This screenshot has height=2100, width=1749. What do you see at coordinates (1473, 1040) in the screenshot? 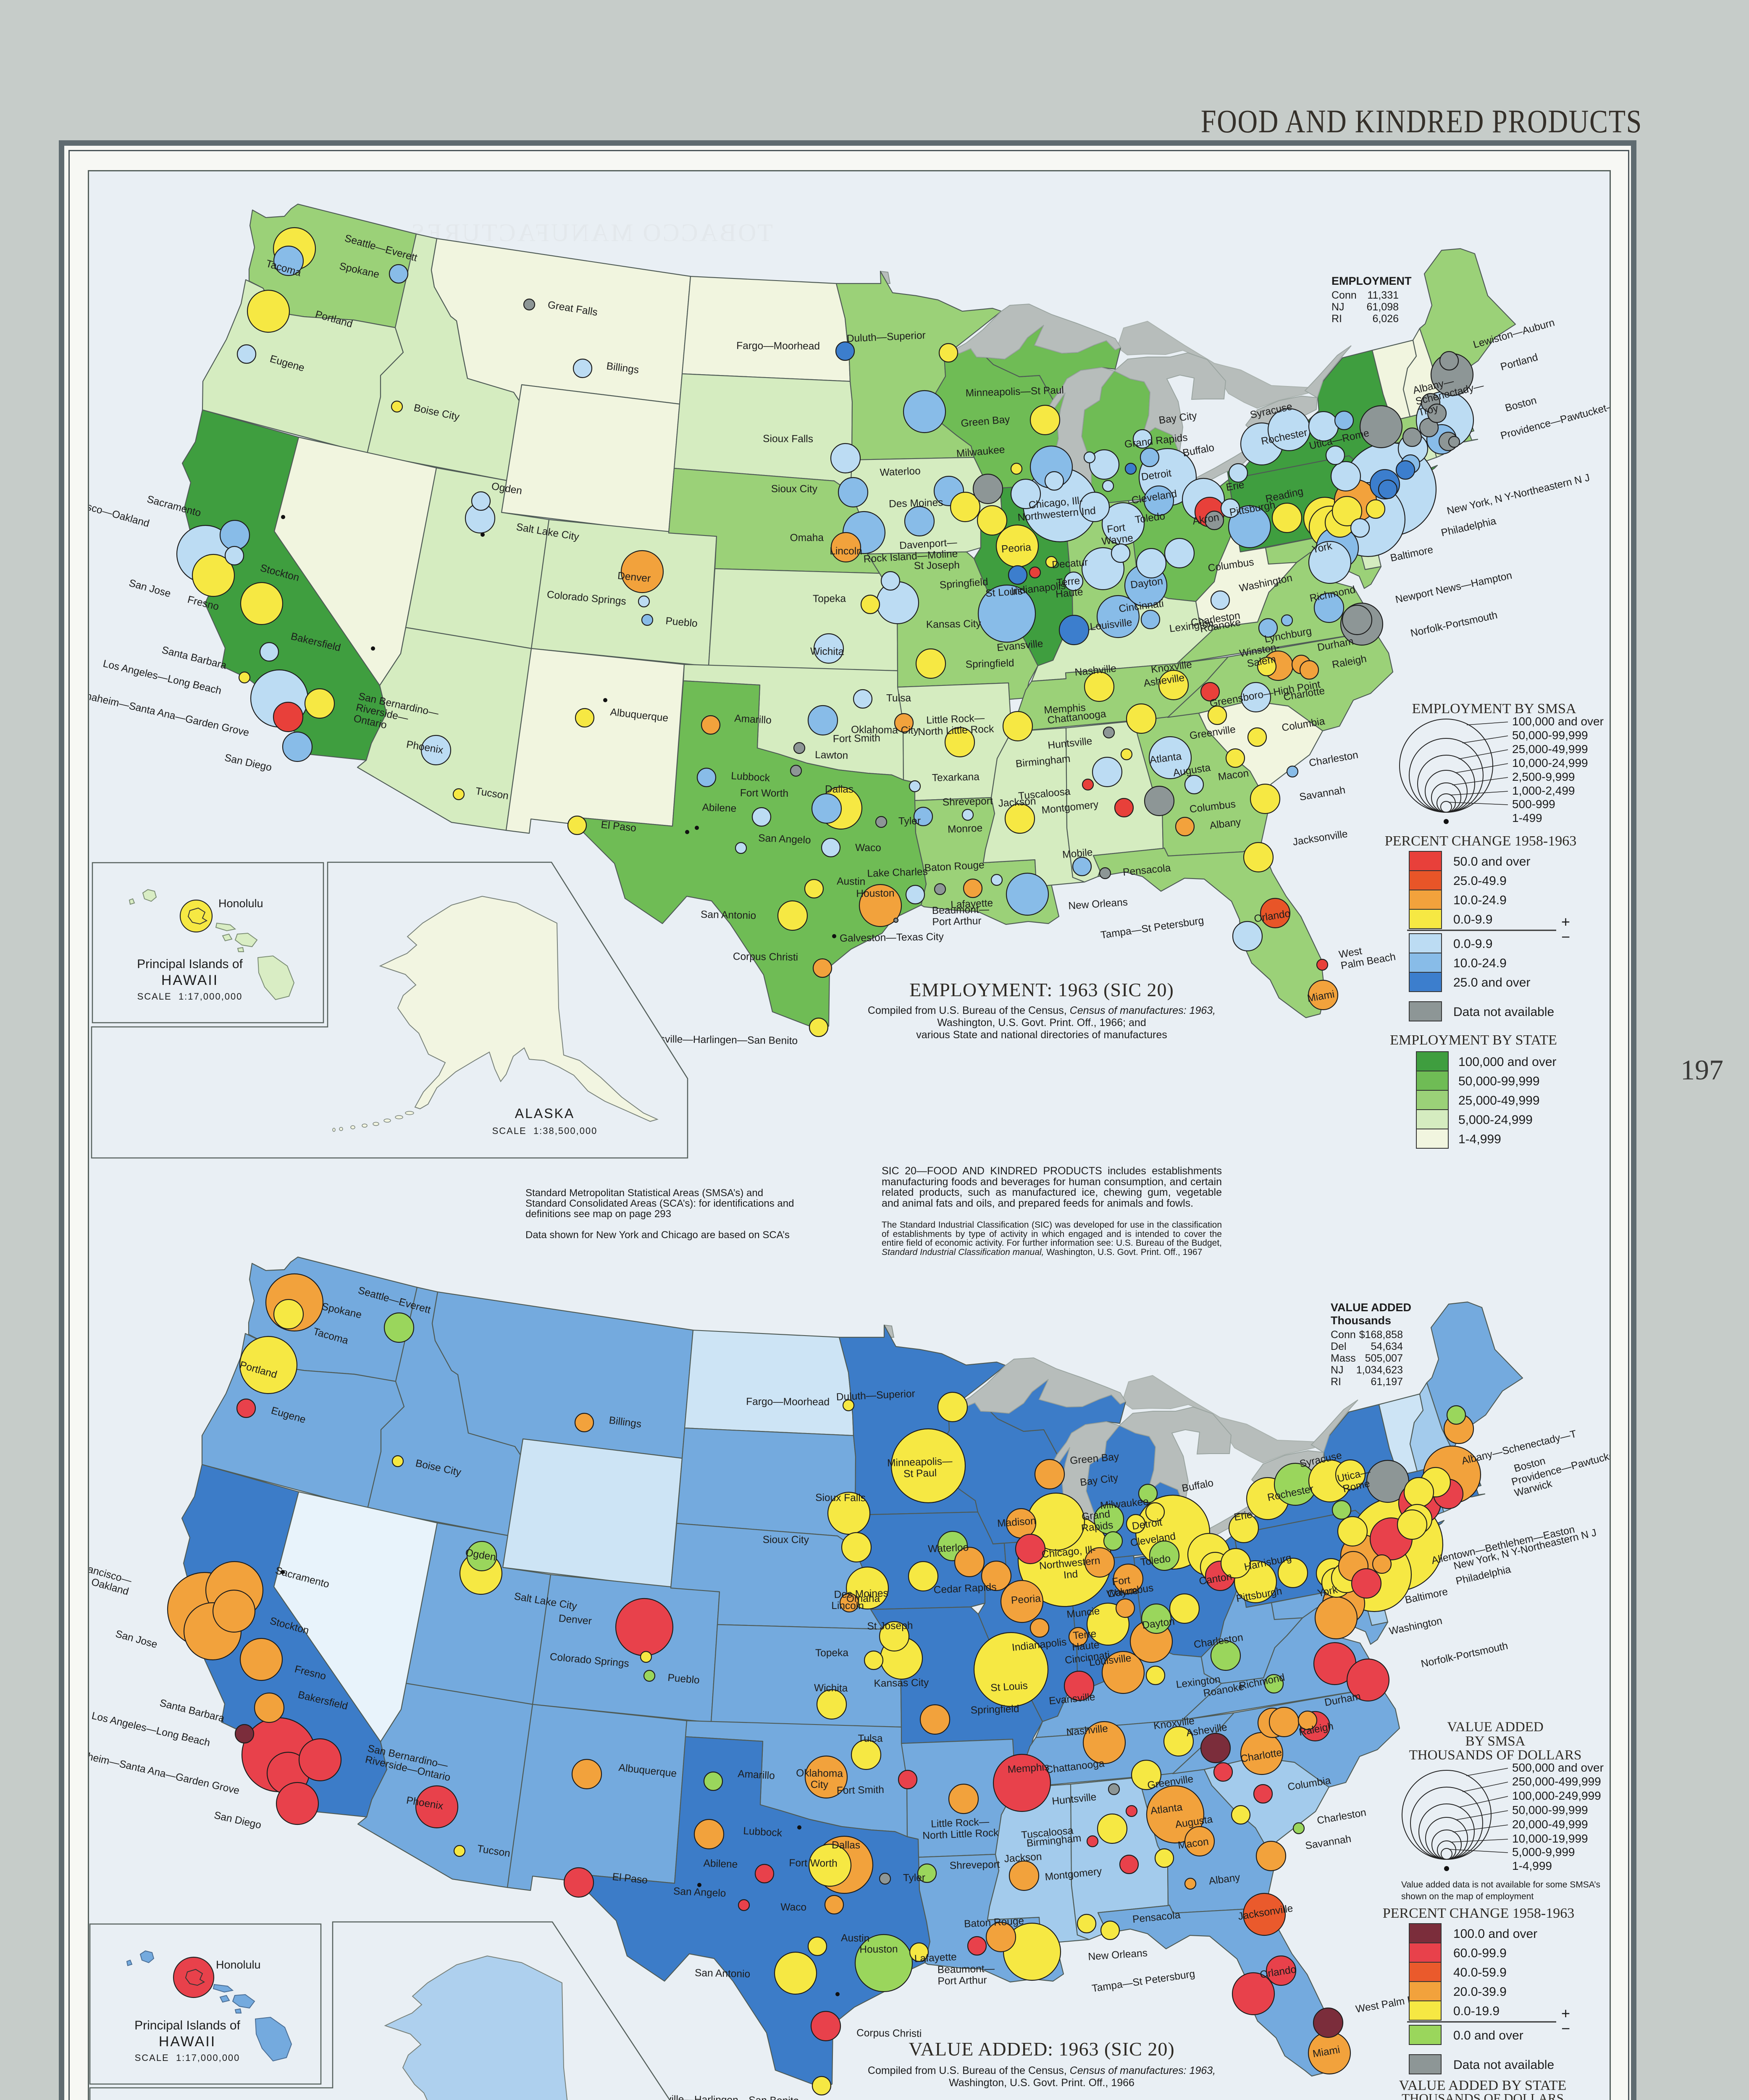
I see `svg-text: EMPLOYMENT BY STATE` at bounding box center [1473, 1040].